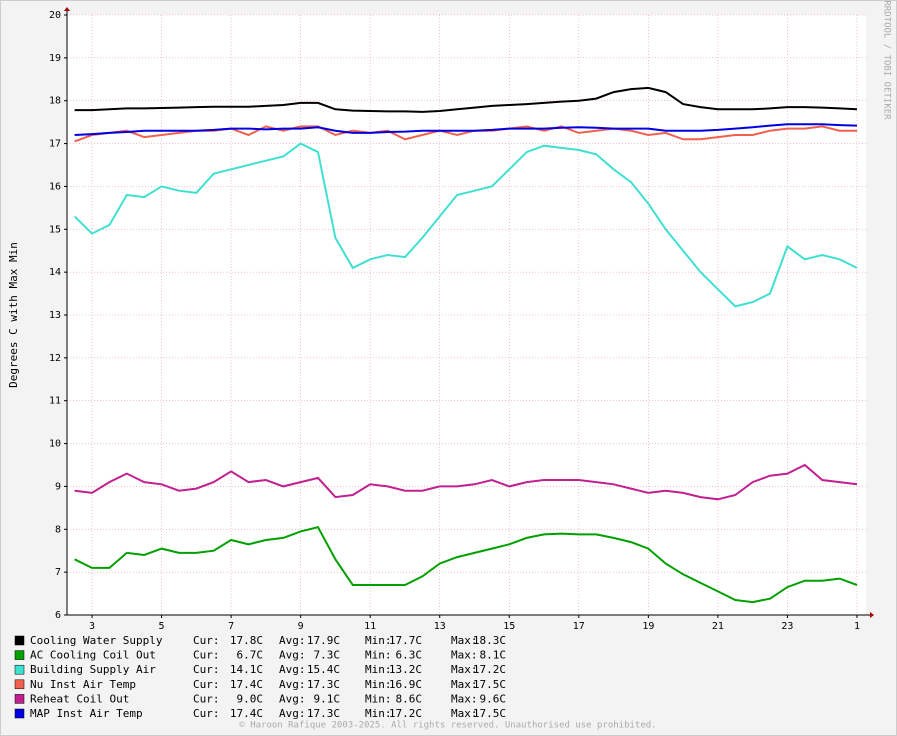  What do you see at coordinates (887, 60) in the screenshot?
I see `side-text: RRDTOOL / TOBI OETIKER` at bounding box center [887, 60].